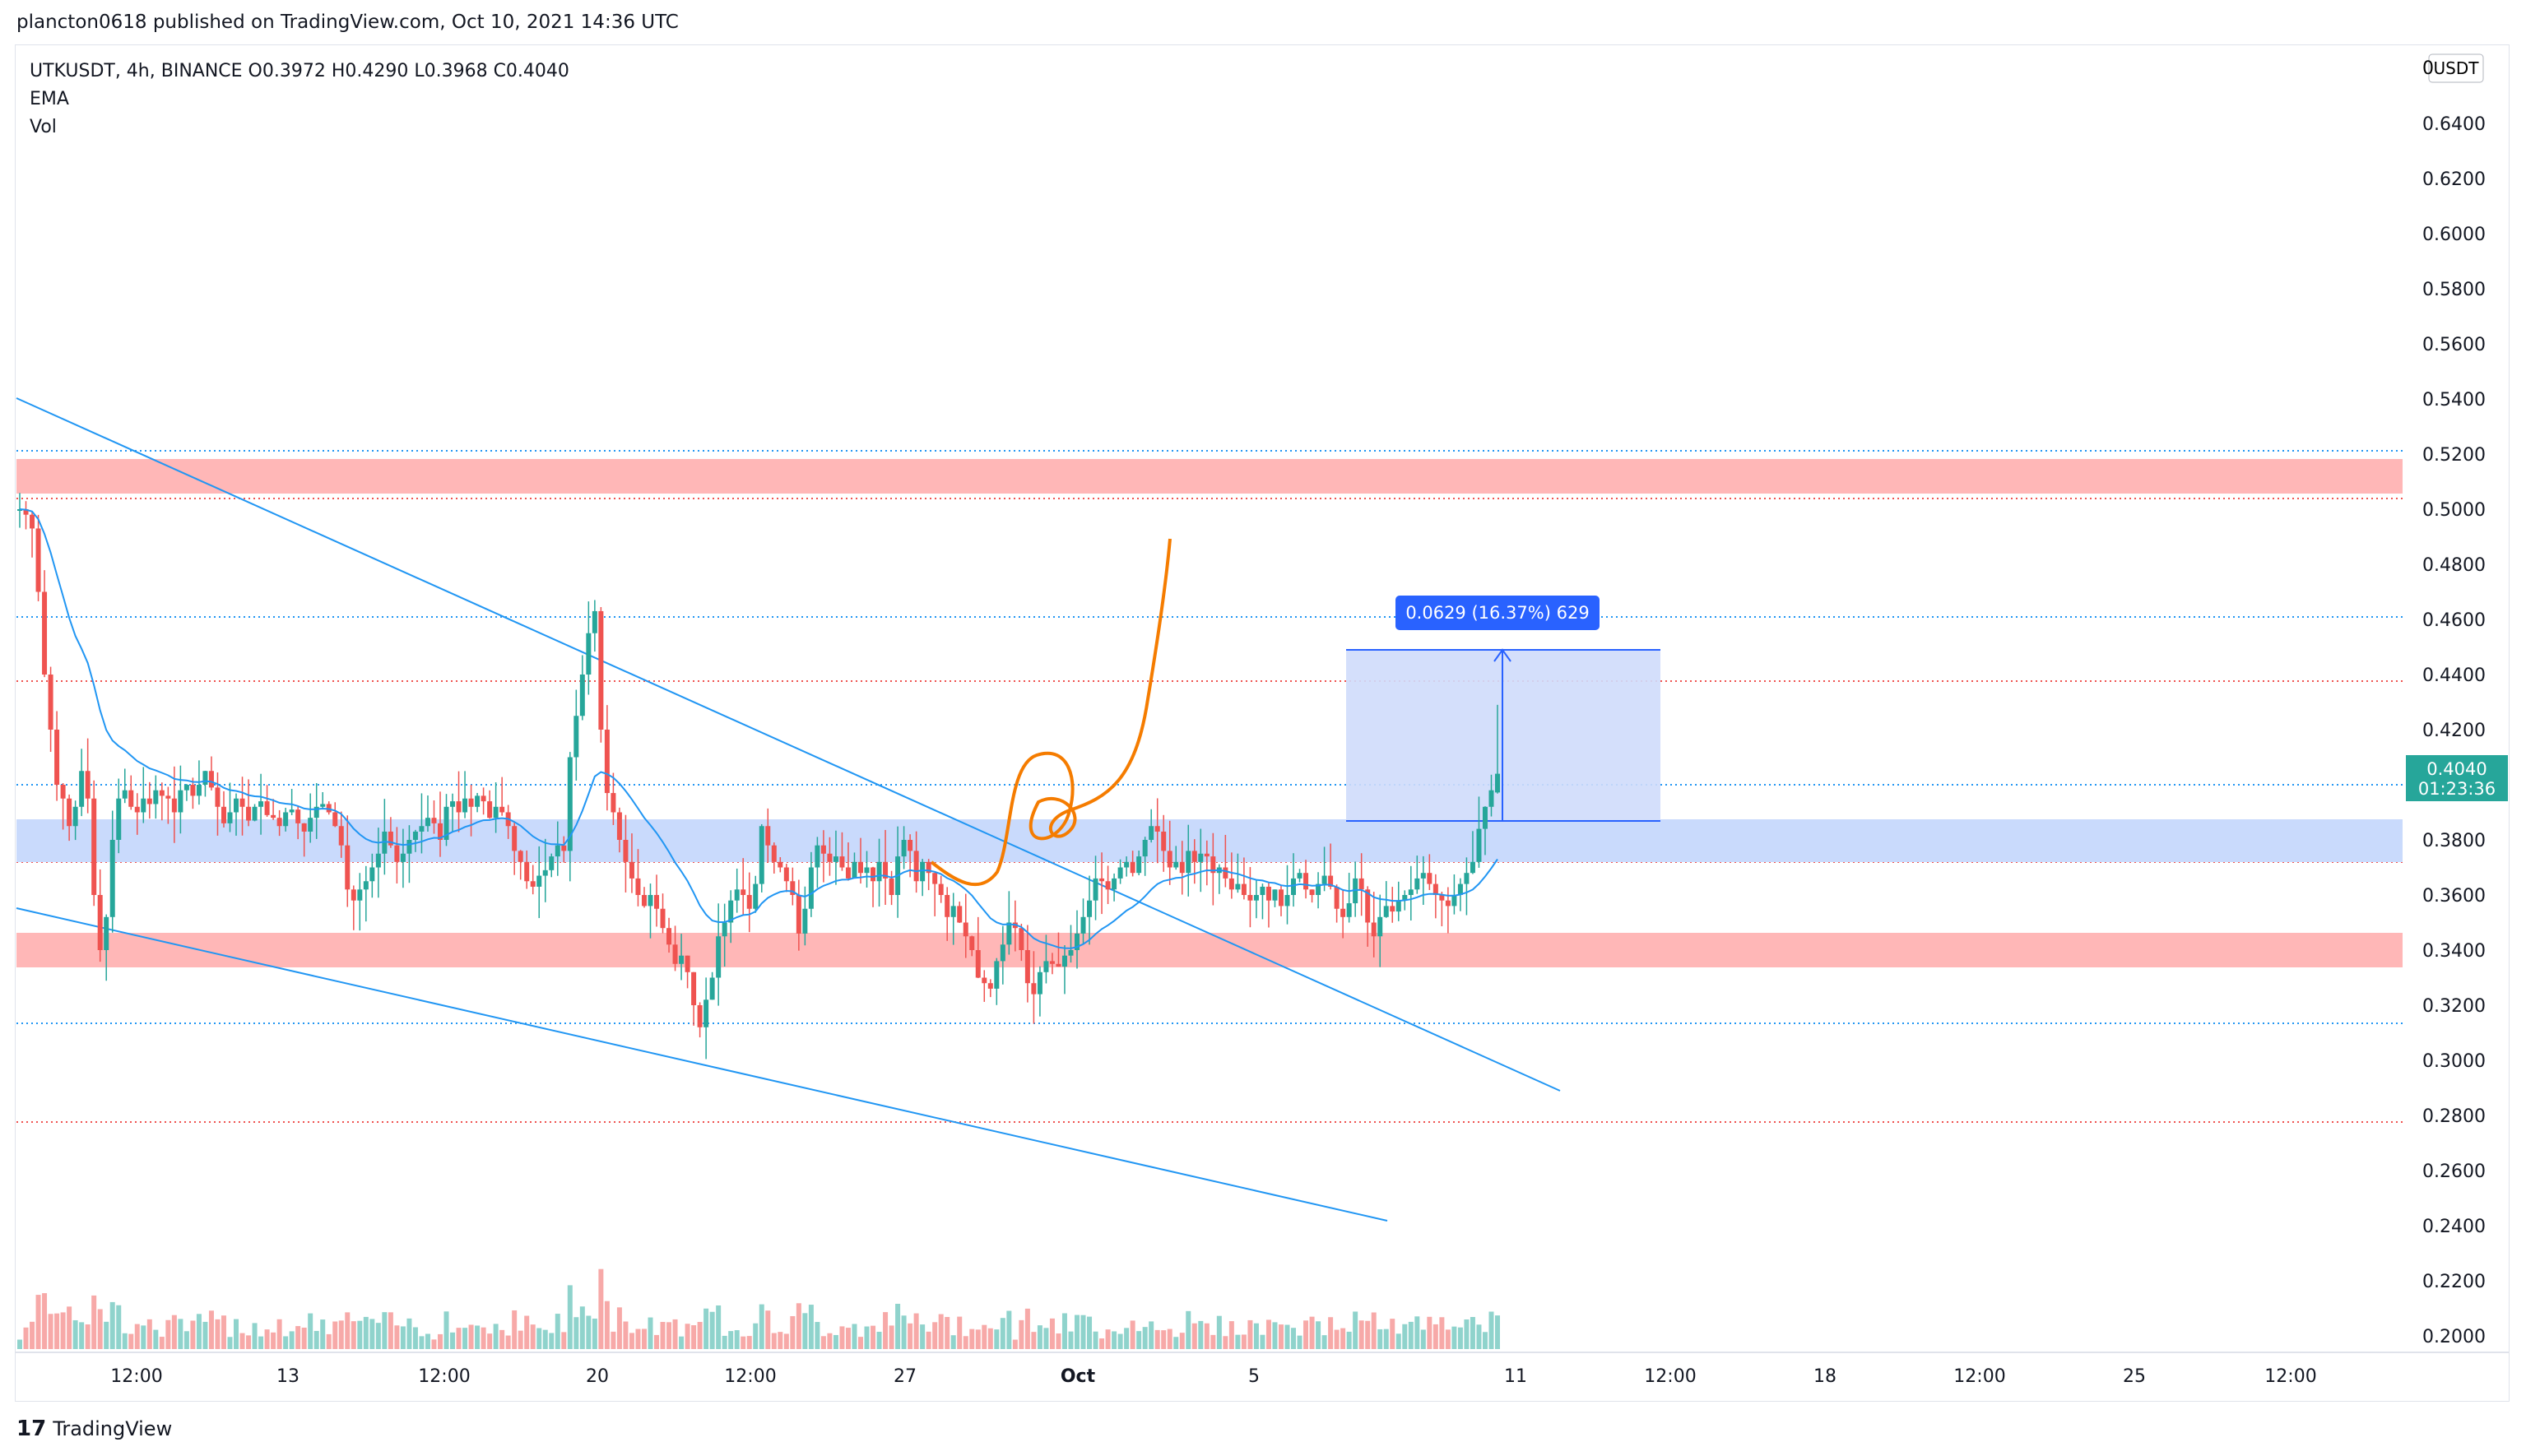 The height and width of the screenshot is (1456, 2526). What do you see at coordinates (2454, 124) in the screenshot?
I see `price-tick-label: 0.6400` at bounding box center [2454, 124].